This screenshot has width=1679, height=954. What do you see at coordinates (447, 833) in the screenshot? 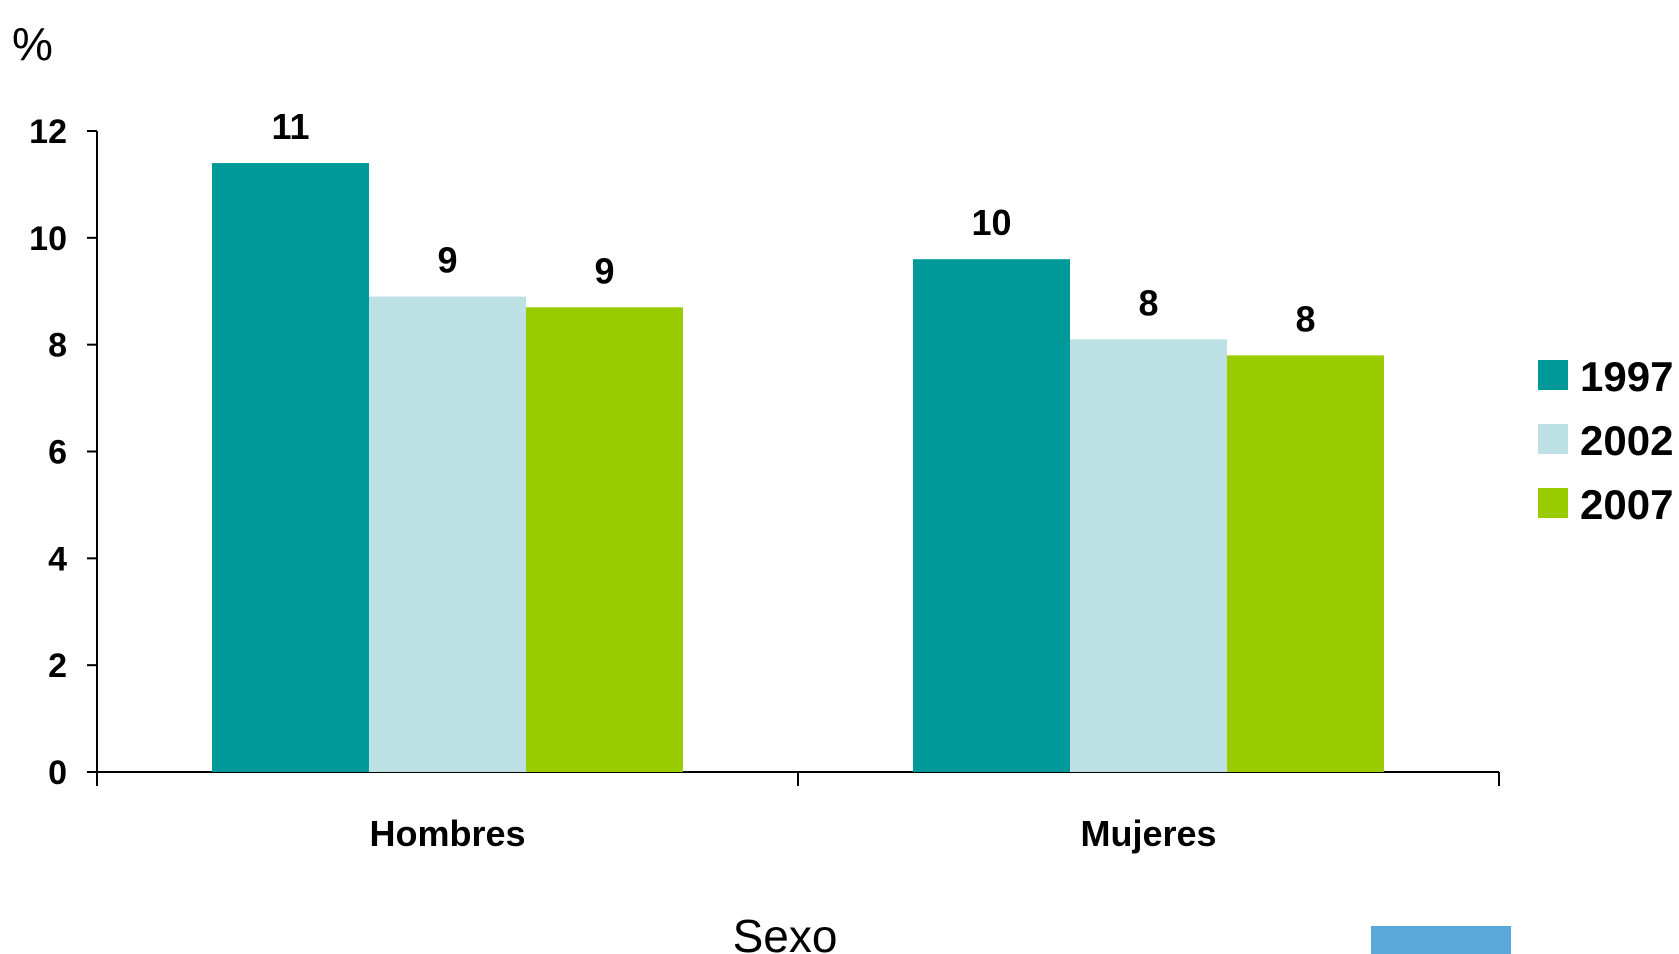
I see `category-label-hombres: Hombres` at bounding box center [447, 833].